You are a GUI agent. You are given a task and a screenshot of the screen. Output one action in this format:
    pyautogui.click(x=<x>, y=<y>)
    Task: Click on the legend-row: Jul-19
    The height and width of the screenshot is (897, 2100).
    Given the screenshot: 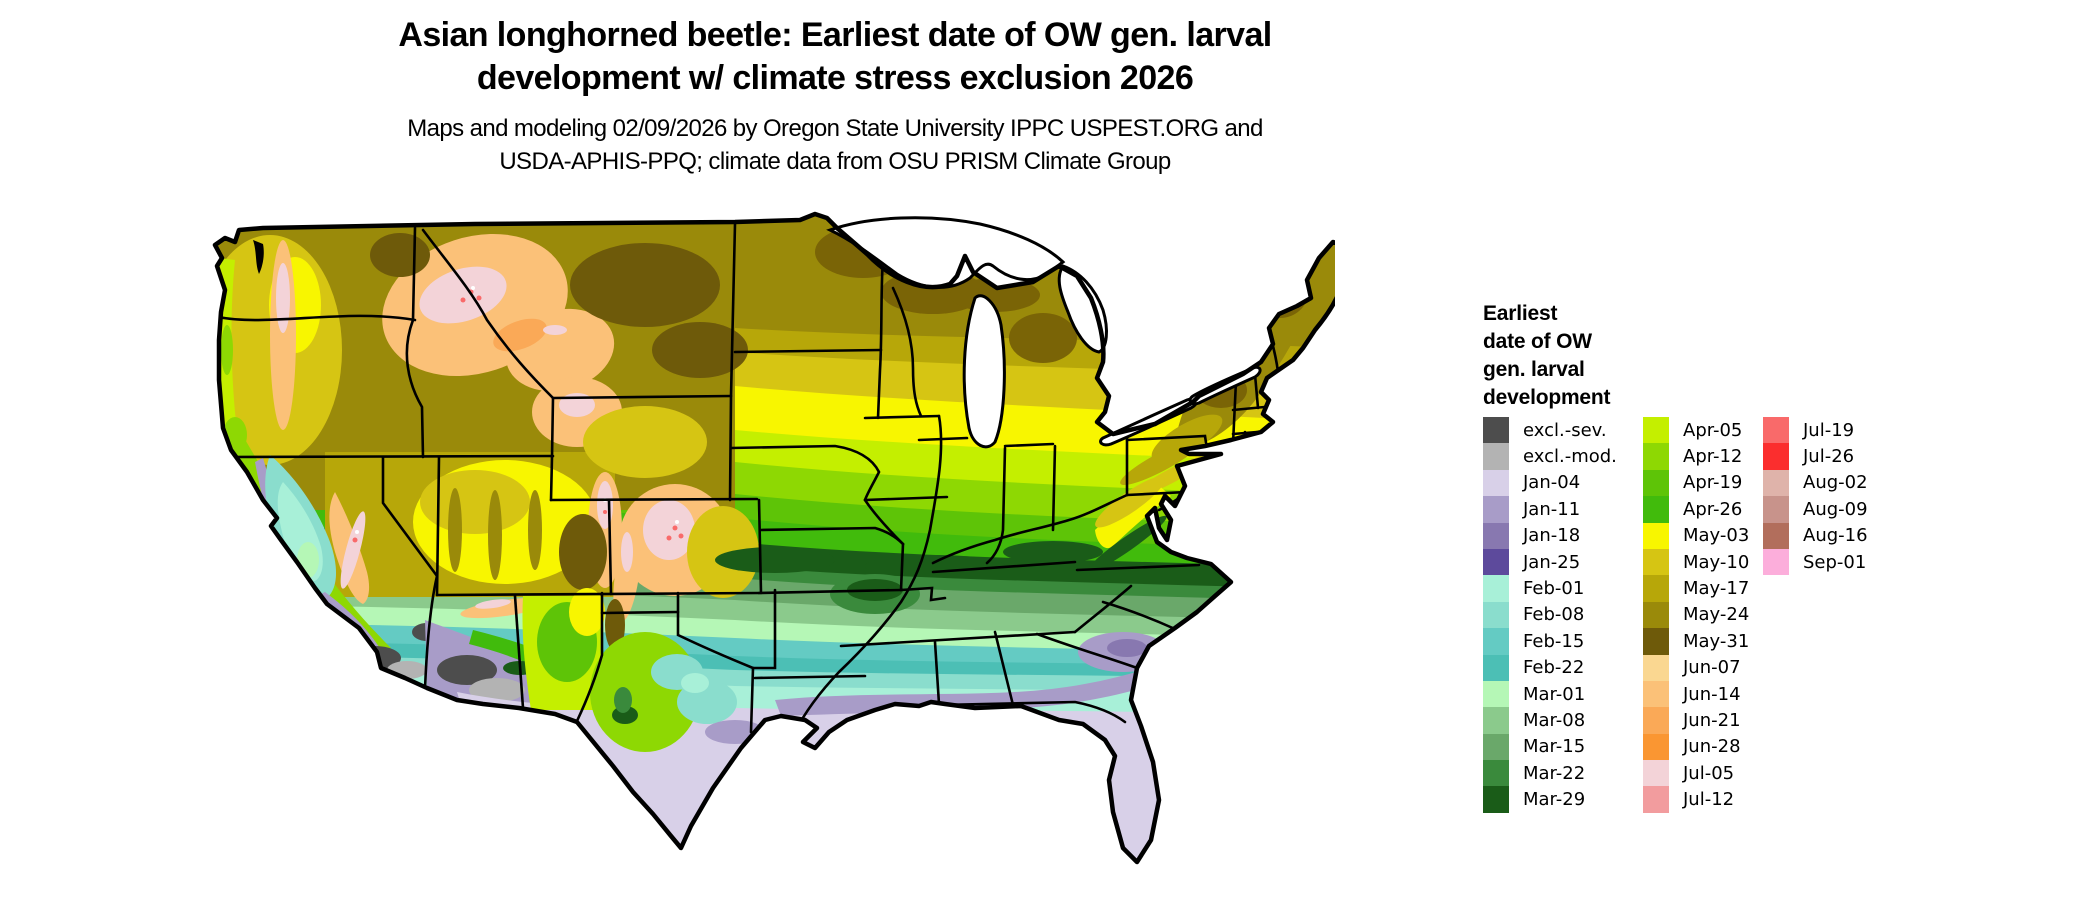 What is the action you would take?
    pyautogui.click(x=1838, y=430)
    